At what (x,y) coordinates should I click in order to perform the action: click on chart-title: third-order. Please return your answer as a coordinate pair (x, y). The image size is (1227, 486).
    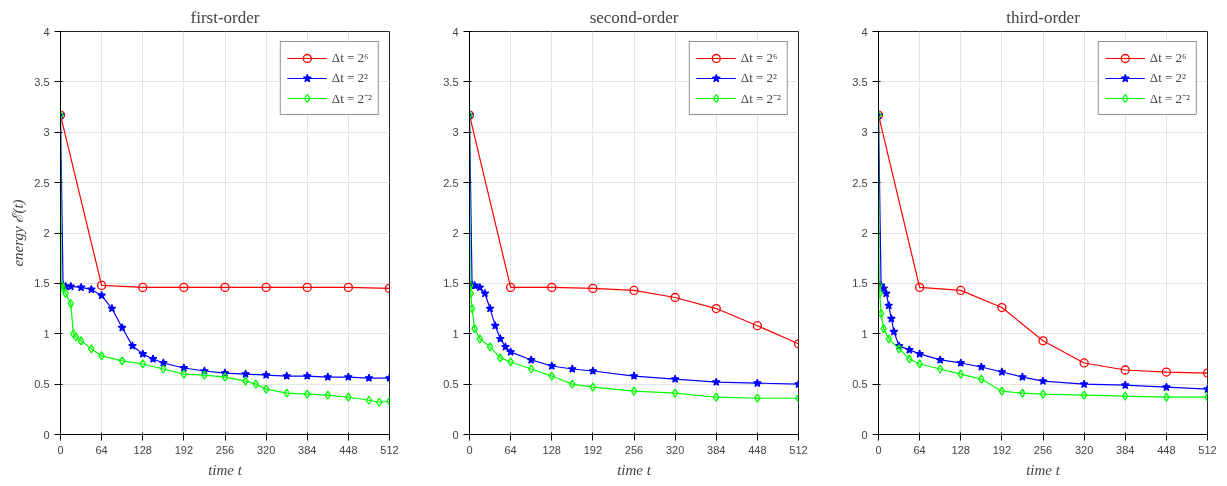
    Looking at the image, I should click on (1043, 17).